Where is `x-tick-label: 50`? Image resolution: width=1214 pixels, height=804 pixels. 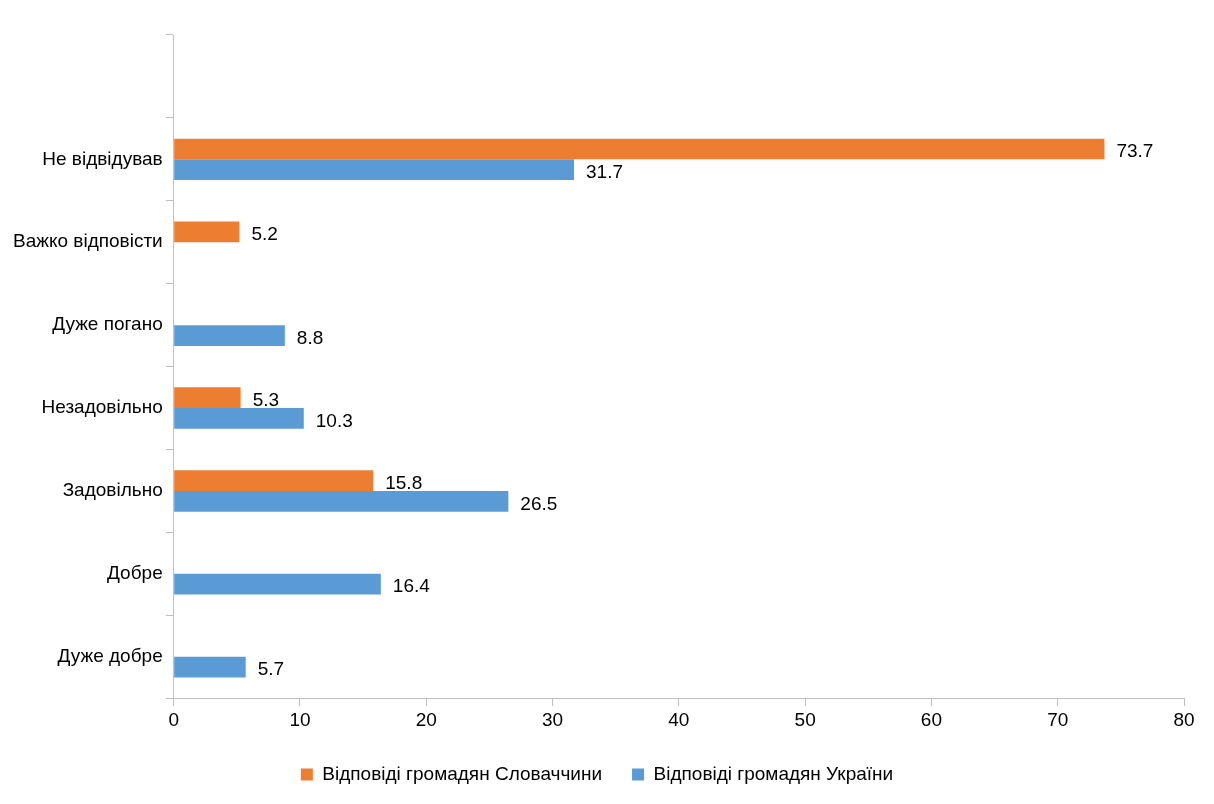 x-tick-label: 50 is located at coordinates (805, 719).